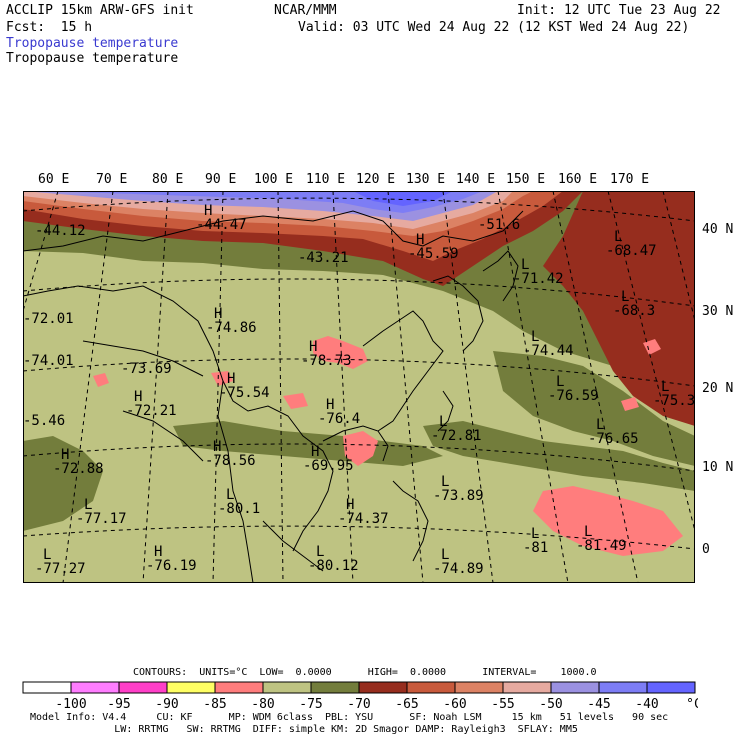  I want to click on center-value-9: -74.86, so click(231, 328).